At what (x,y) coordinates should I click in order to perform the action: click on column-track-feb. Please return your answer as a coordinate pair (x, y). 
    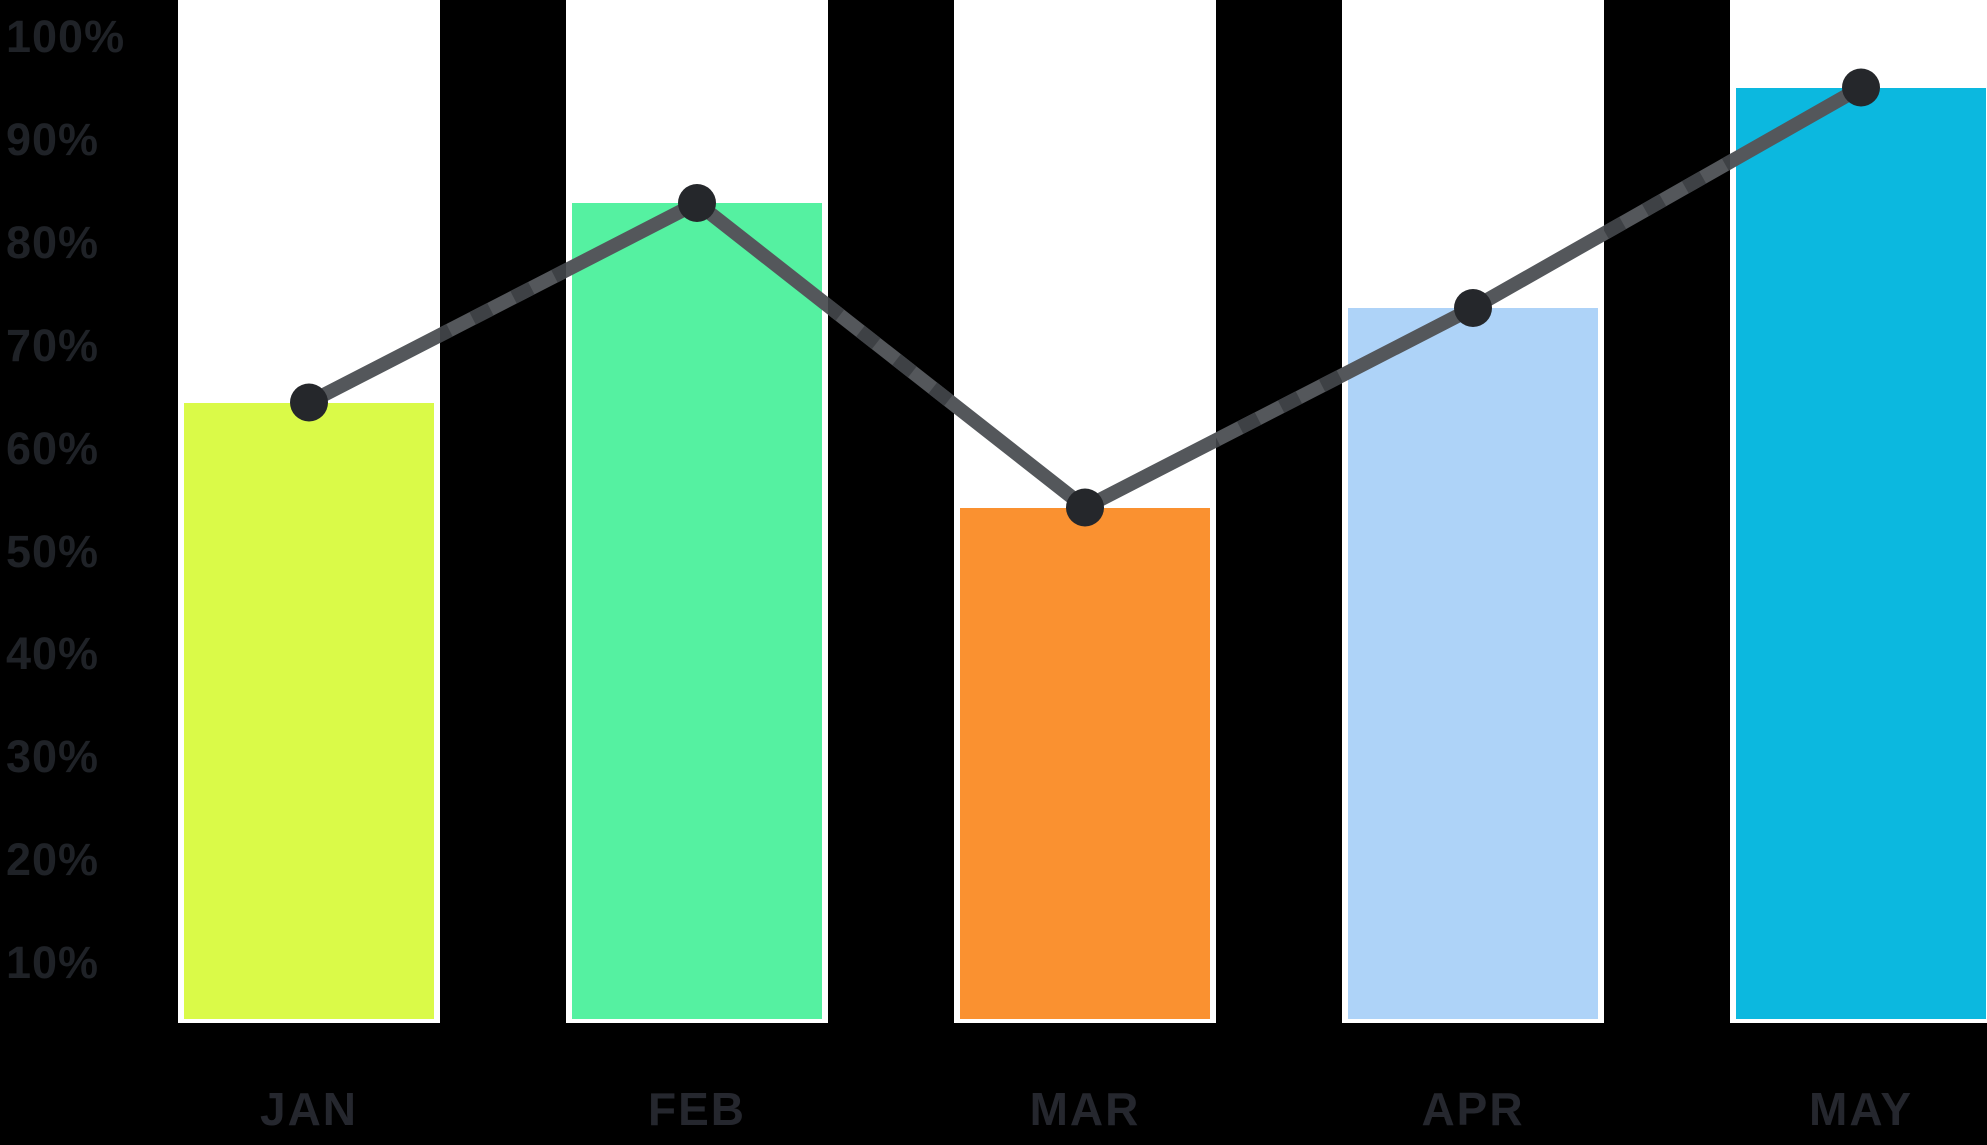
    Looking at the image, I should click on (697, 511).